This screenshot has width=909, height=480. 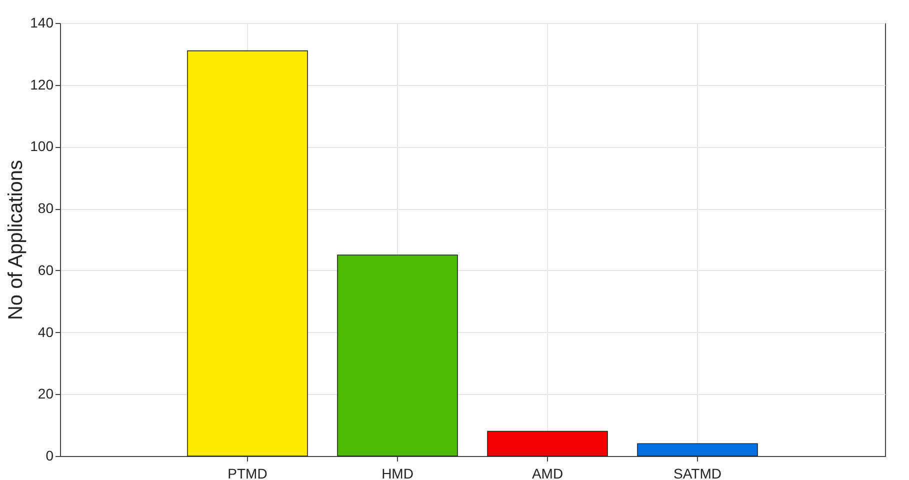 I want to click on y-tick-label: 60, so click(x=46, y=270).